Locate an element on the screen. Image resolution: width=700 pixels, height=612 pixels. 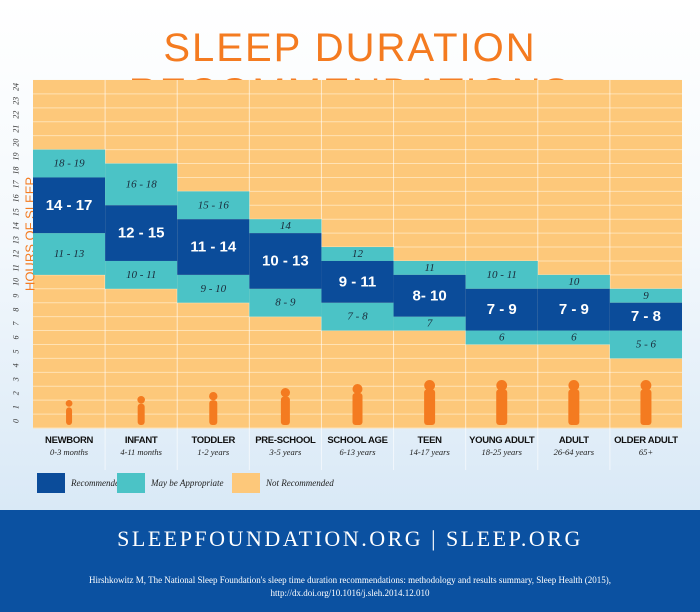
category-age: 26-64 years is located at coordinates (574, 452).